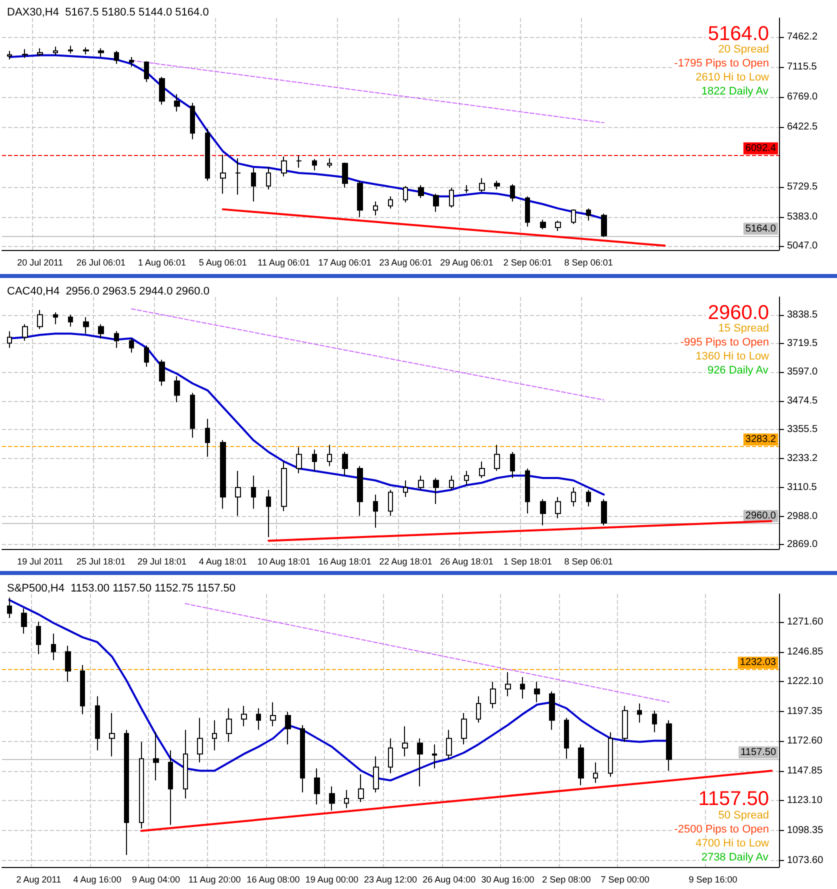  I want to click on x-tick-label: 11 Aug 06:01, so click(284, 263).